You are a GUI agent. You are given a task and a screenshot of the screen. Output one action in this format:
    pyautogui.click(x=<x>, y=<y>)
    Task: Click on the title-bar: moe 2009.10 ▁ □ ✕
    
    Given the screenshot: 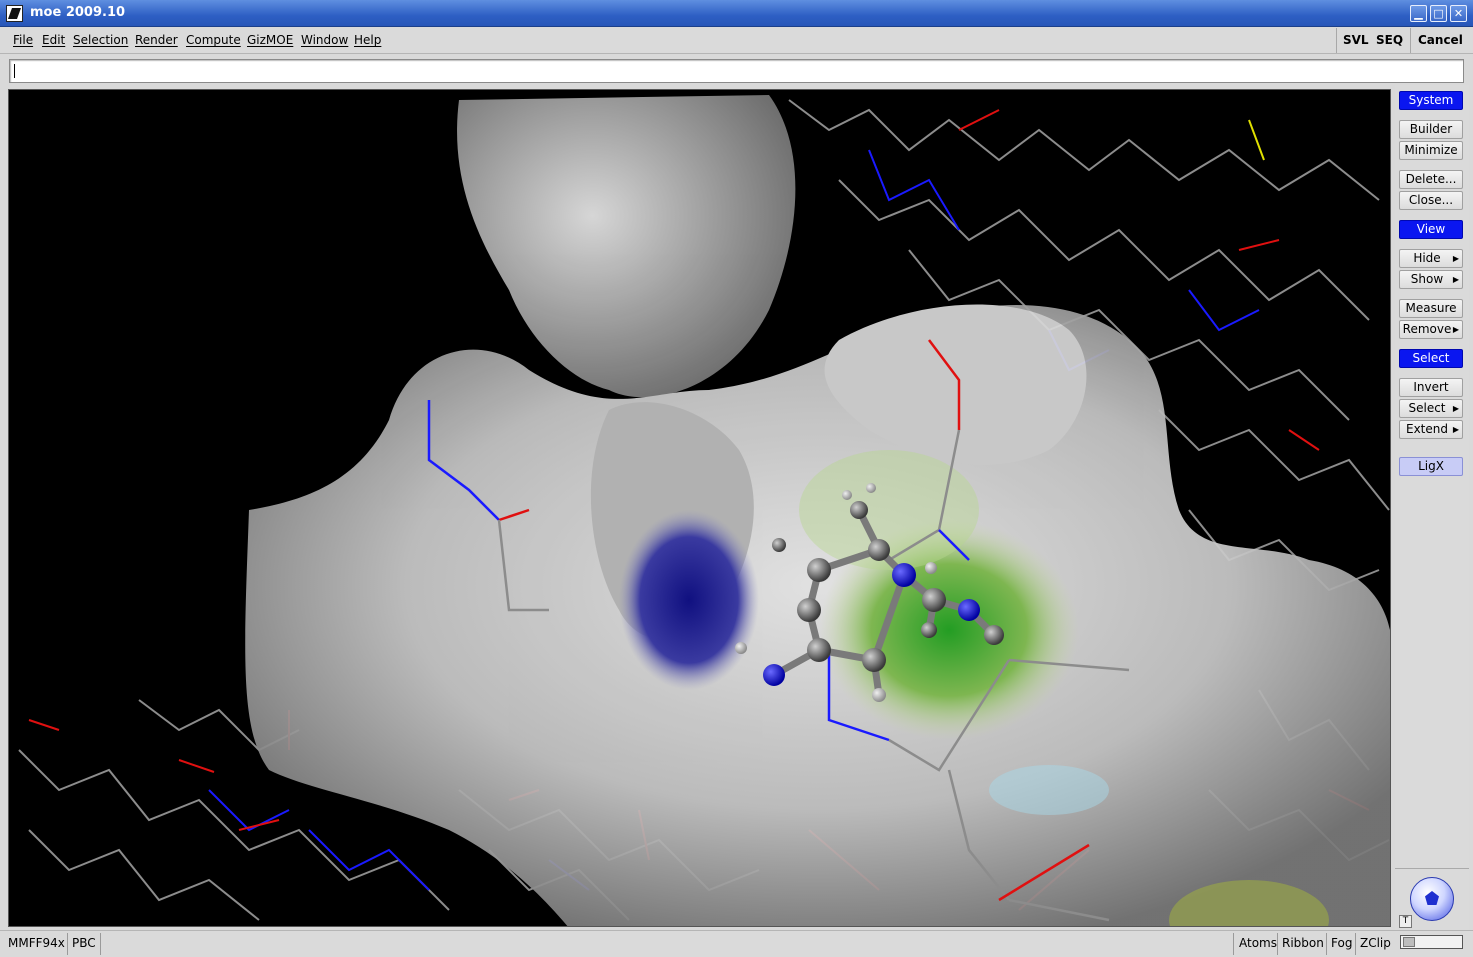 What is the action you would take?
    pyautogui.click(x=736, y=13)
    